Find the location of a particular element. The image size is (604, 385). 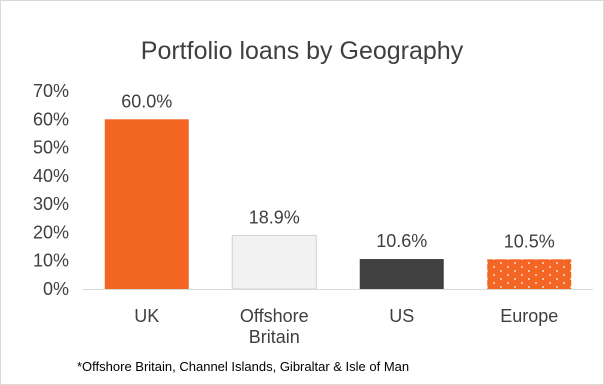

y-tick-label: 30% is located at coordinates (51, 204).